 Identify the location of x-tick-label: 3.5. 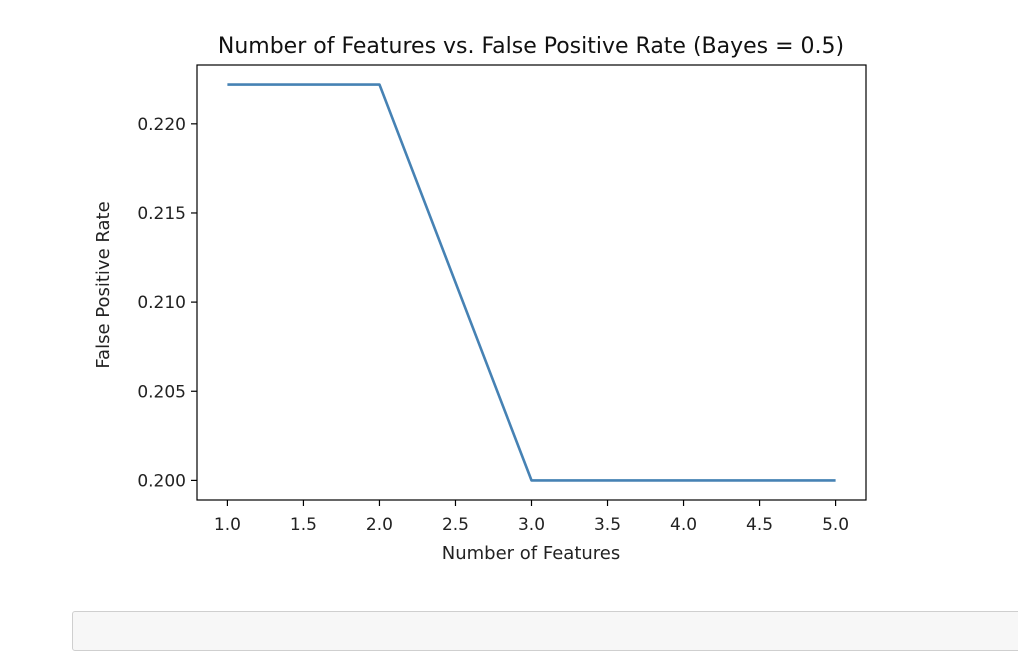
(607, 525).